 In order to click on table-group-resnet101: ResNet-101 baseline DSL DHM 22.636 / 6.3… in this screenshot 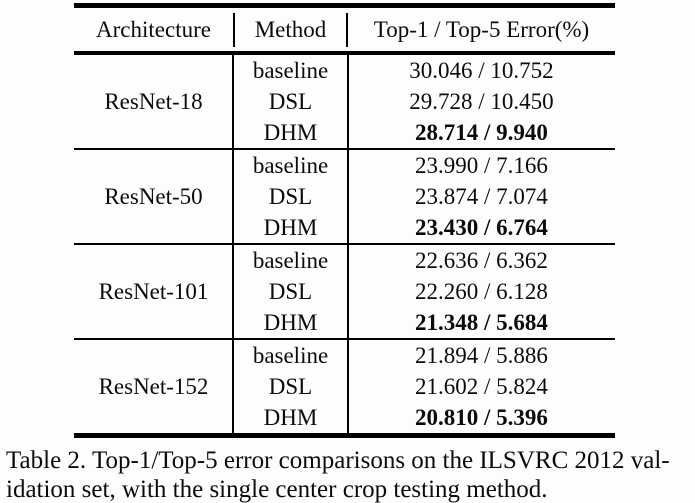, I will do `click(344, 292)`.